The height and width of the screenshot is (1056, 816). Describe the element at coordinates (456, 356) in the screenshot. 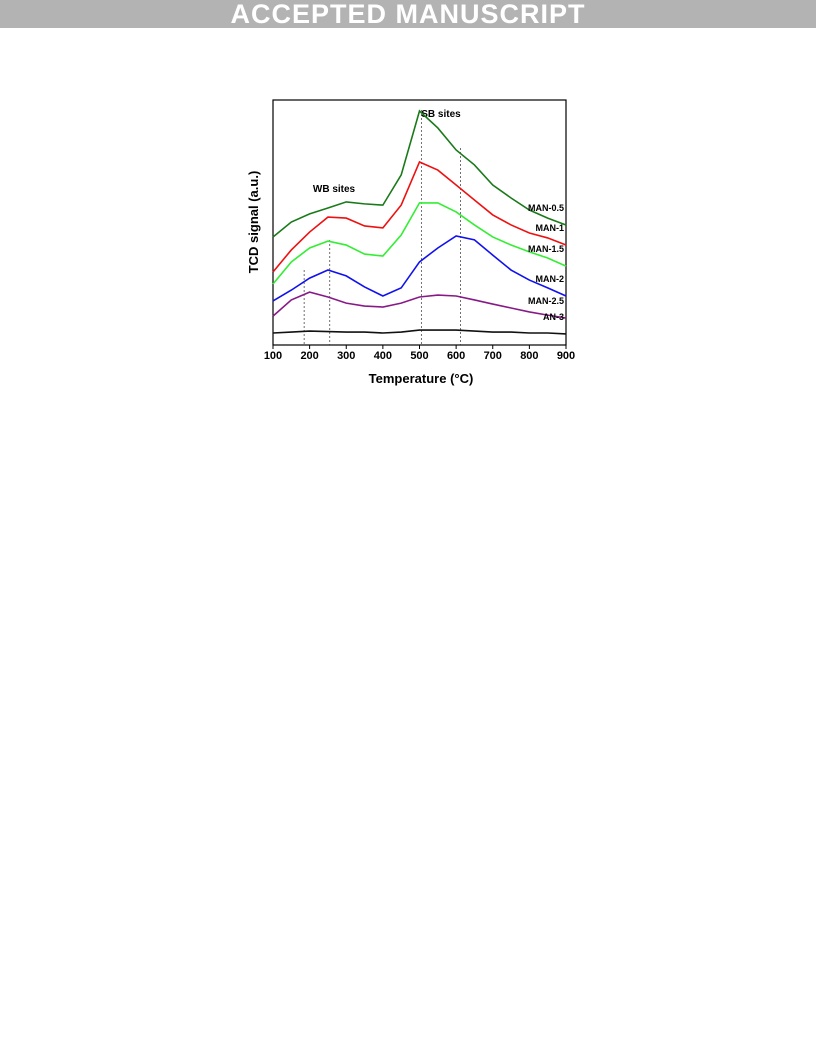

I see `x-tick-label: 600` at that location.